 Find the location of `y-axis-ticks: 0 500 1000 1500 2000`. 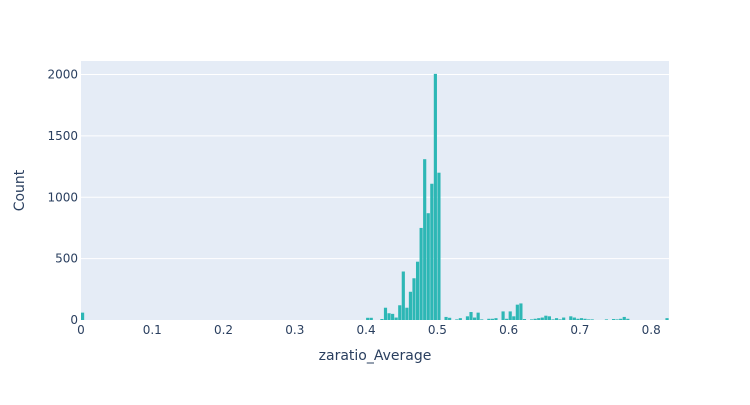

y-axis-ticks: 0 500 1000 1500 2000 is located at coordinates (62, 197).